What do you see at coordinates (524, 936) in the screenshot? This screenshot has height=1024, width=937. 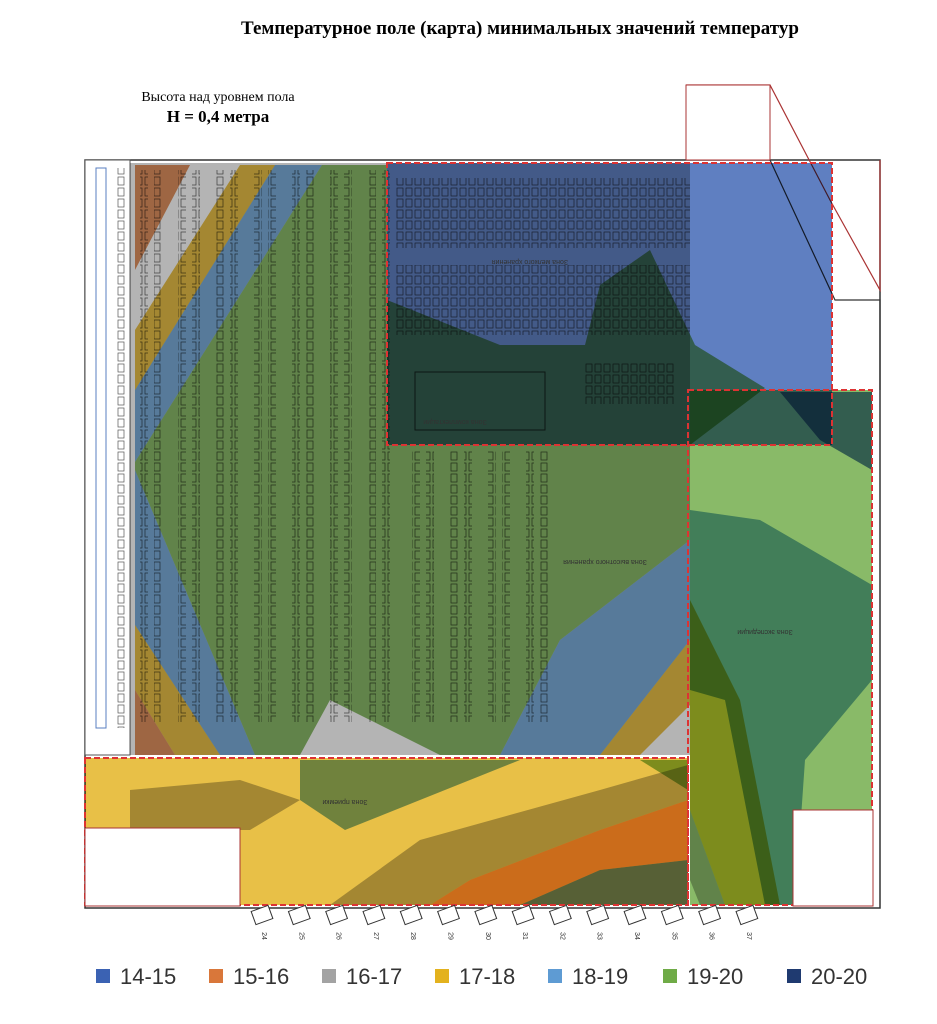 I see `dock-label: 31` at bounding box center [524, 936].